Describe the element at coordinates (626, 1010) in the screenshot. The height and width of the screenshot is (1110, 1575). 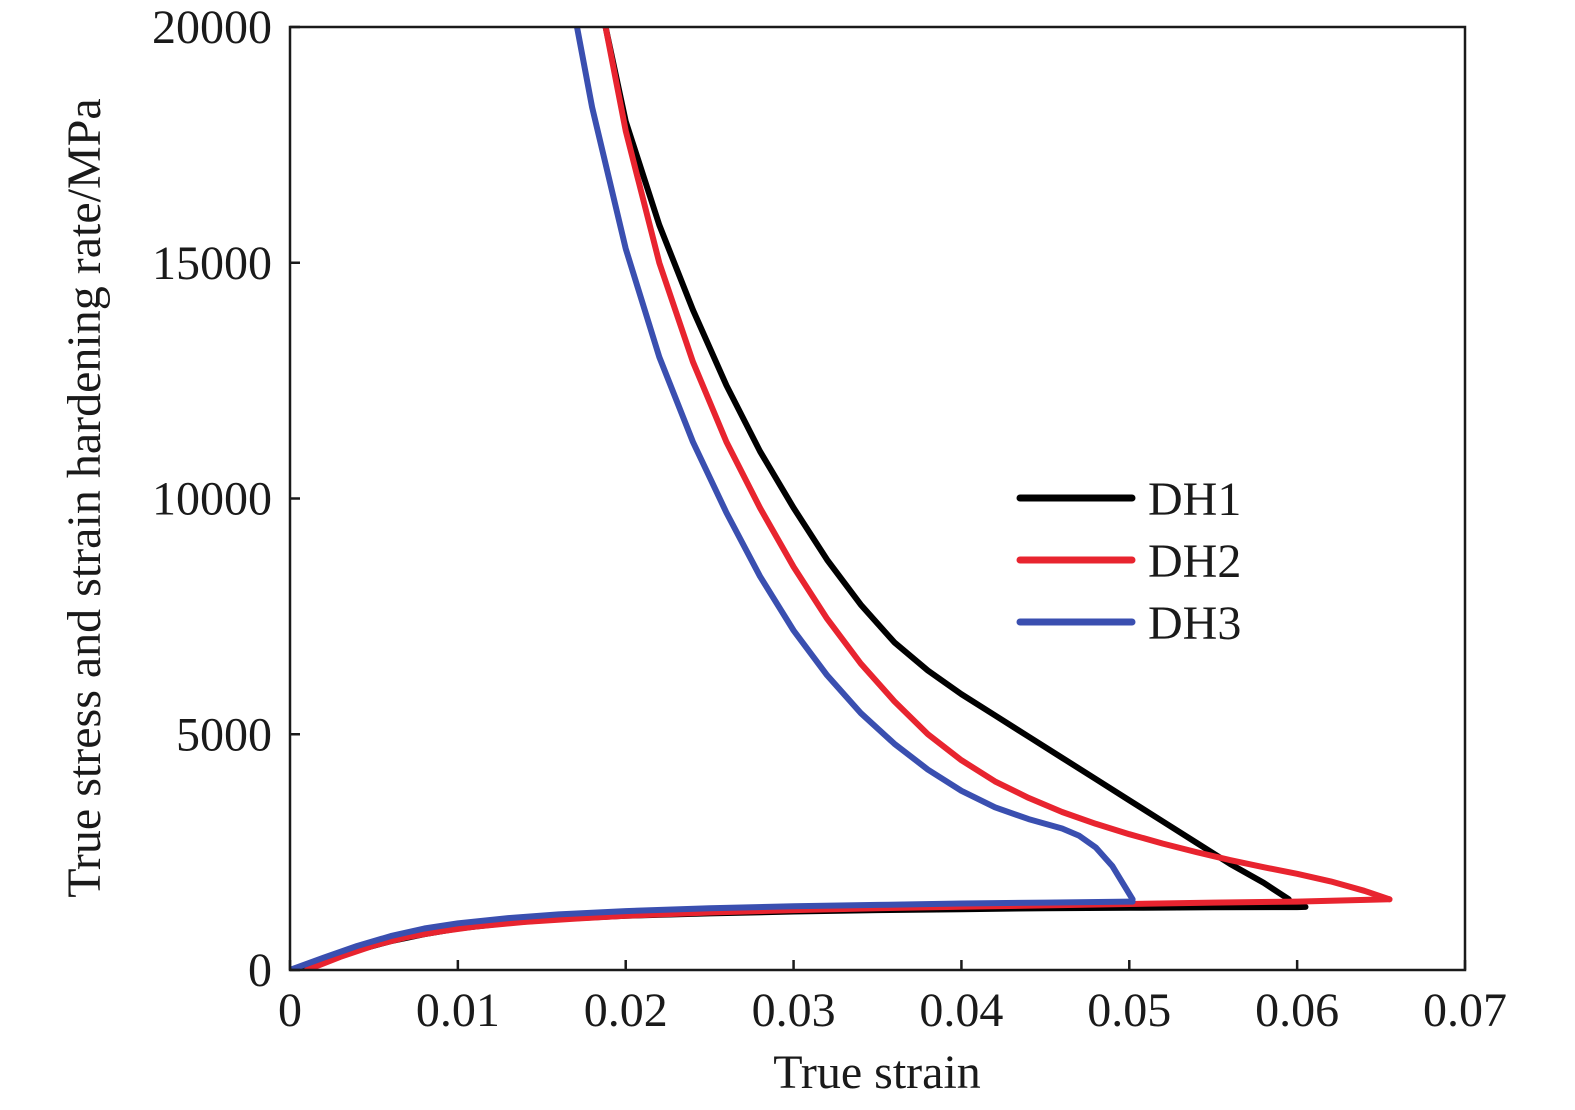
I see `x-tick-label: 0.02` at that location.